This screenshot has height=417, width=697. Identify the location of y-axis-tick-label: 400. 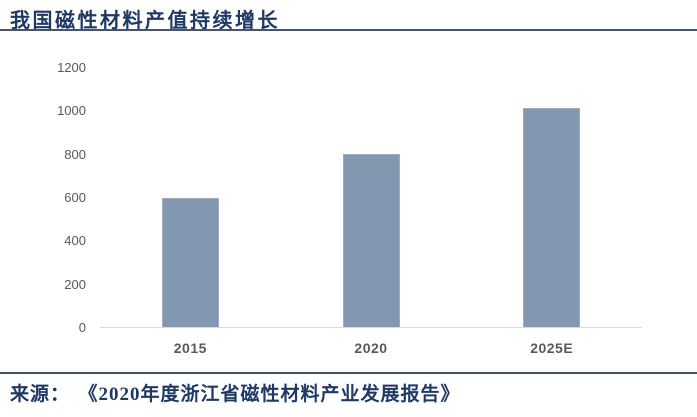
(75, 241).